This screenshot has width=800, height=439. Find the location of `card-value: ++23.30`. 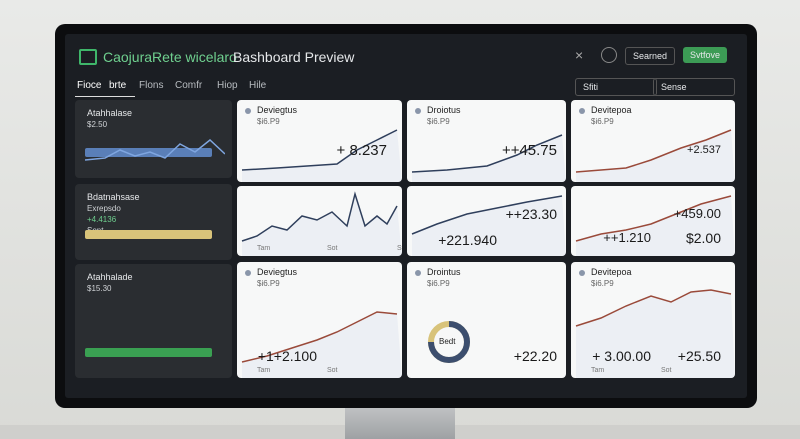

card-value: ++23.30 is located at coordinates (531, 214).